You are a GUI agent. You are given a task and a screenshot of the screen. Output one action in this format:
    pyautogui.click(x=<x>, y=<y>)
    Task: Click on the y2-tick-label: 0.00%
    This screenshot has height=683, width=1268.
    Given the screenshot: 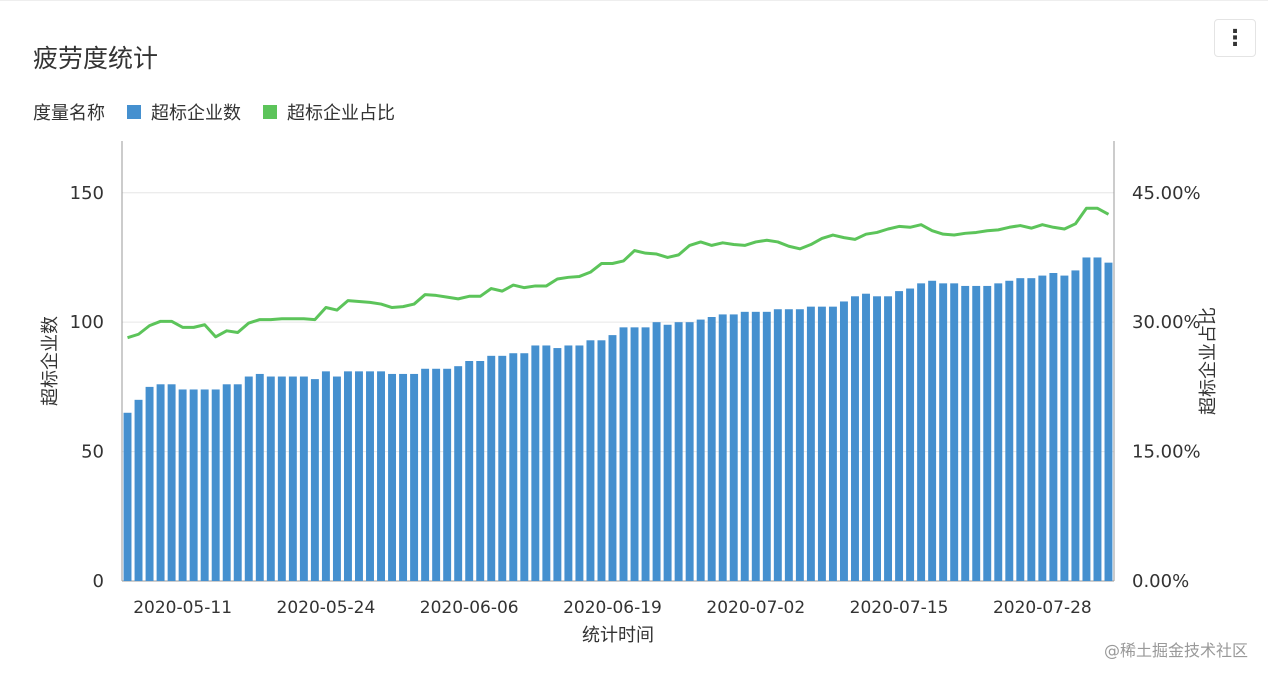 What is the action you would take?
    pyautogui.click(x=1160, y=581)
    